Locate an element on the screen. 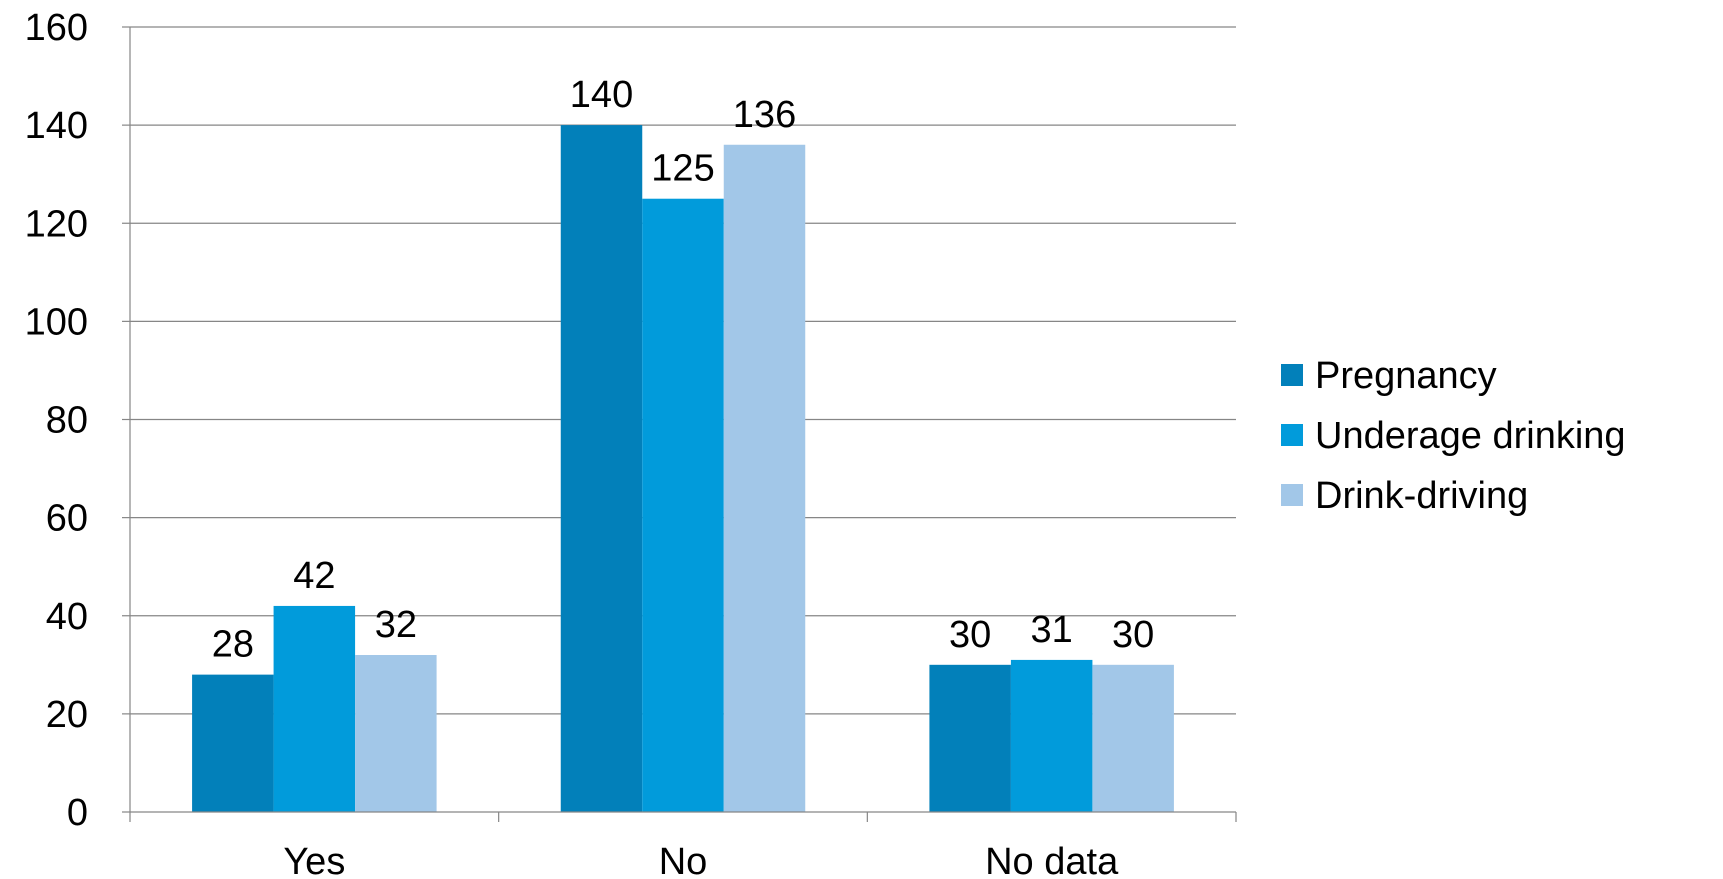 This screenshot has height=879, width=1723. legend: Pregnancy Underage drinking Drink-driving is located at coordinates (1453, 436).